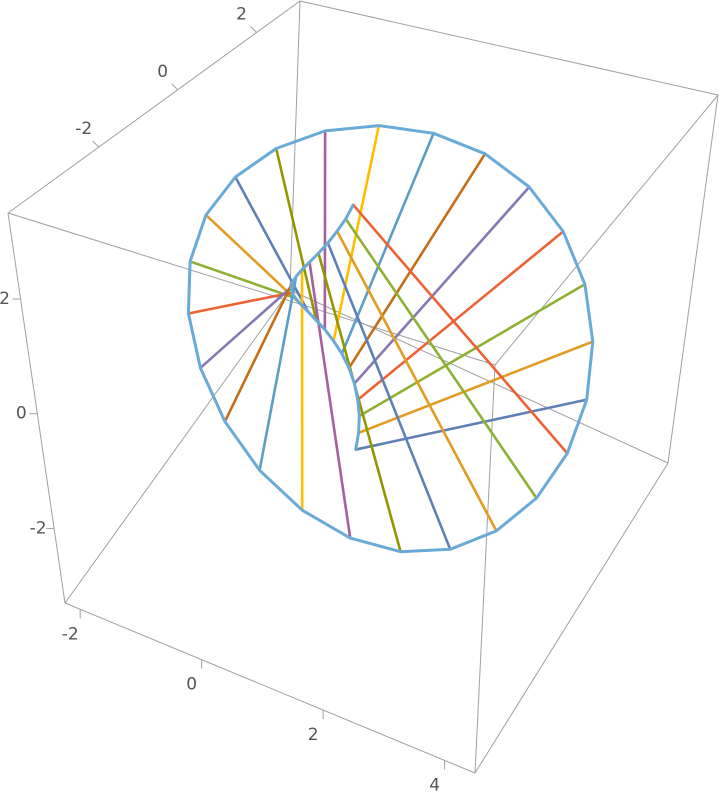  I want to click on tick-label: 4, so click(434, 785).